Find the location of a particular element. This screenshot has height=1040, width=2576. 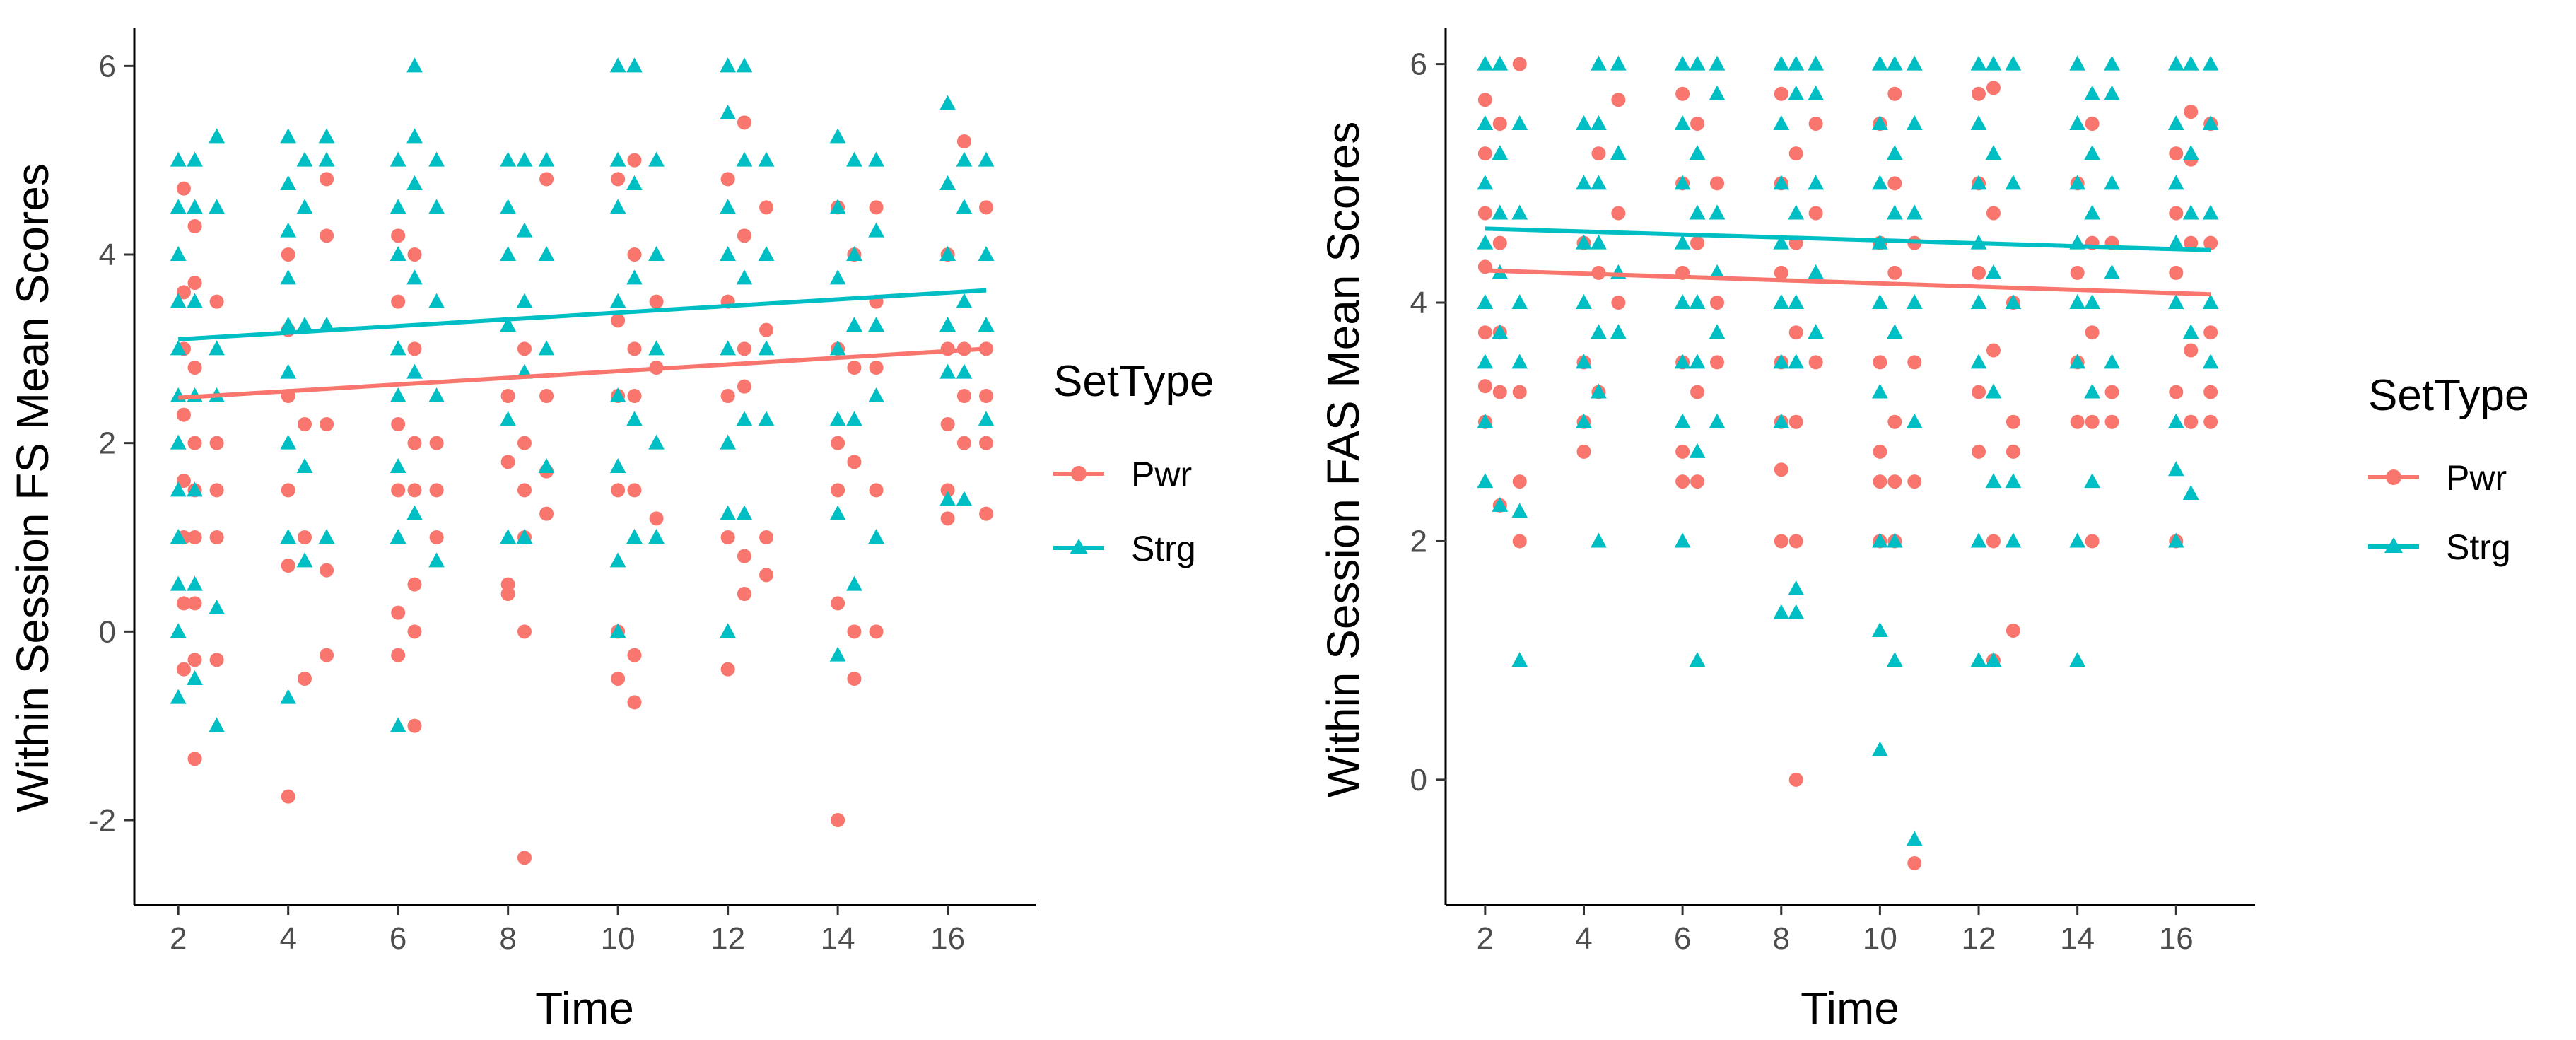

fs-legend: SetType Pwr Strg is located at coordinates (1133, 462).